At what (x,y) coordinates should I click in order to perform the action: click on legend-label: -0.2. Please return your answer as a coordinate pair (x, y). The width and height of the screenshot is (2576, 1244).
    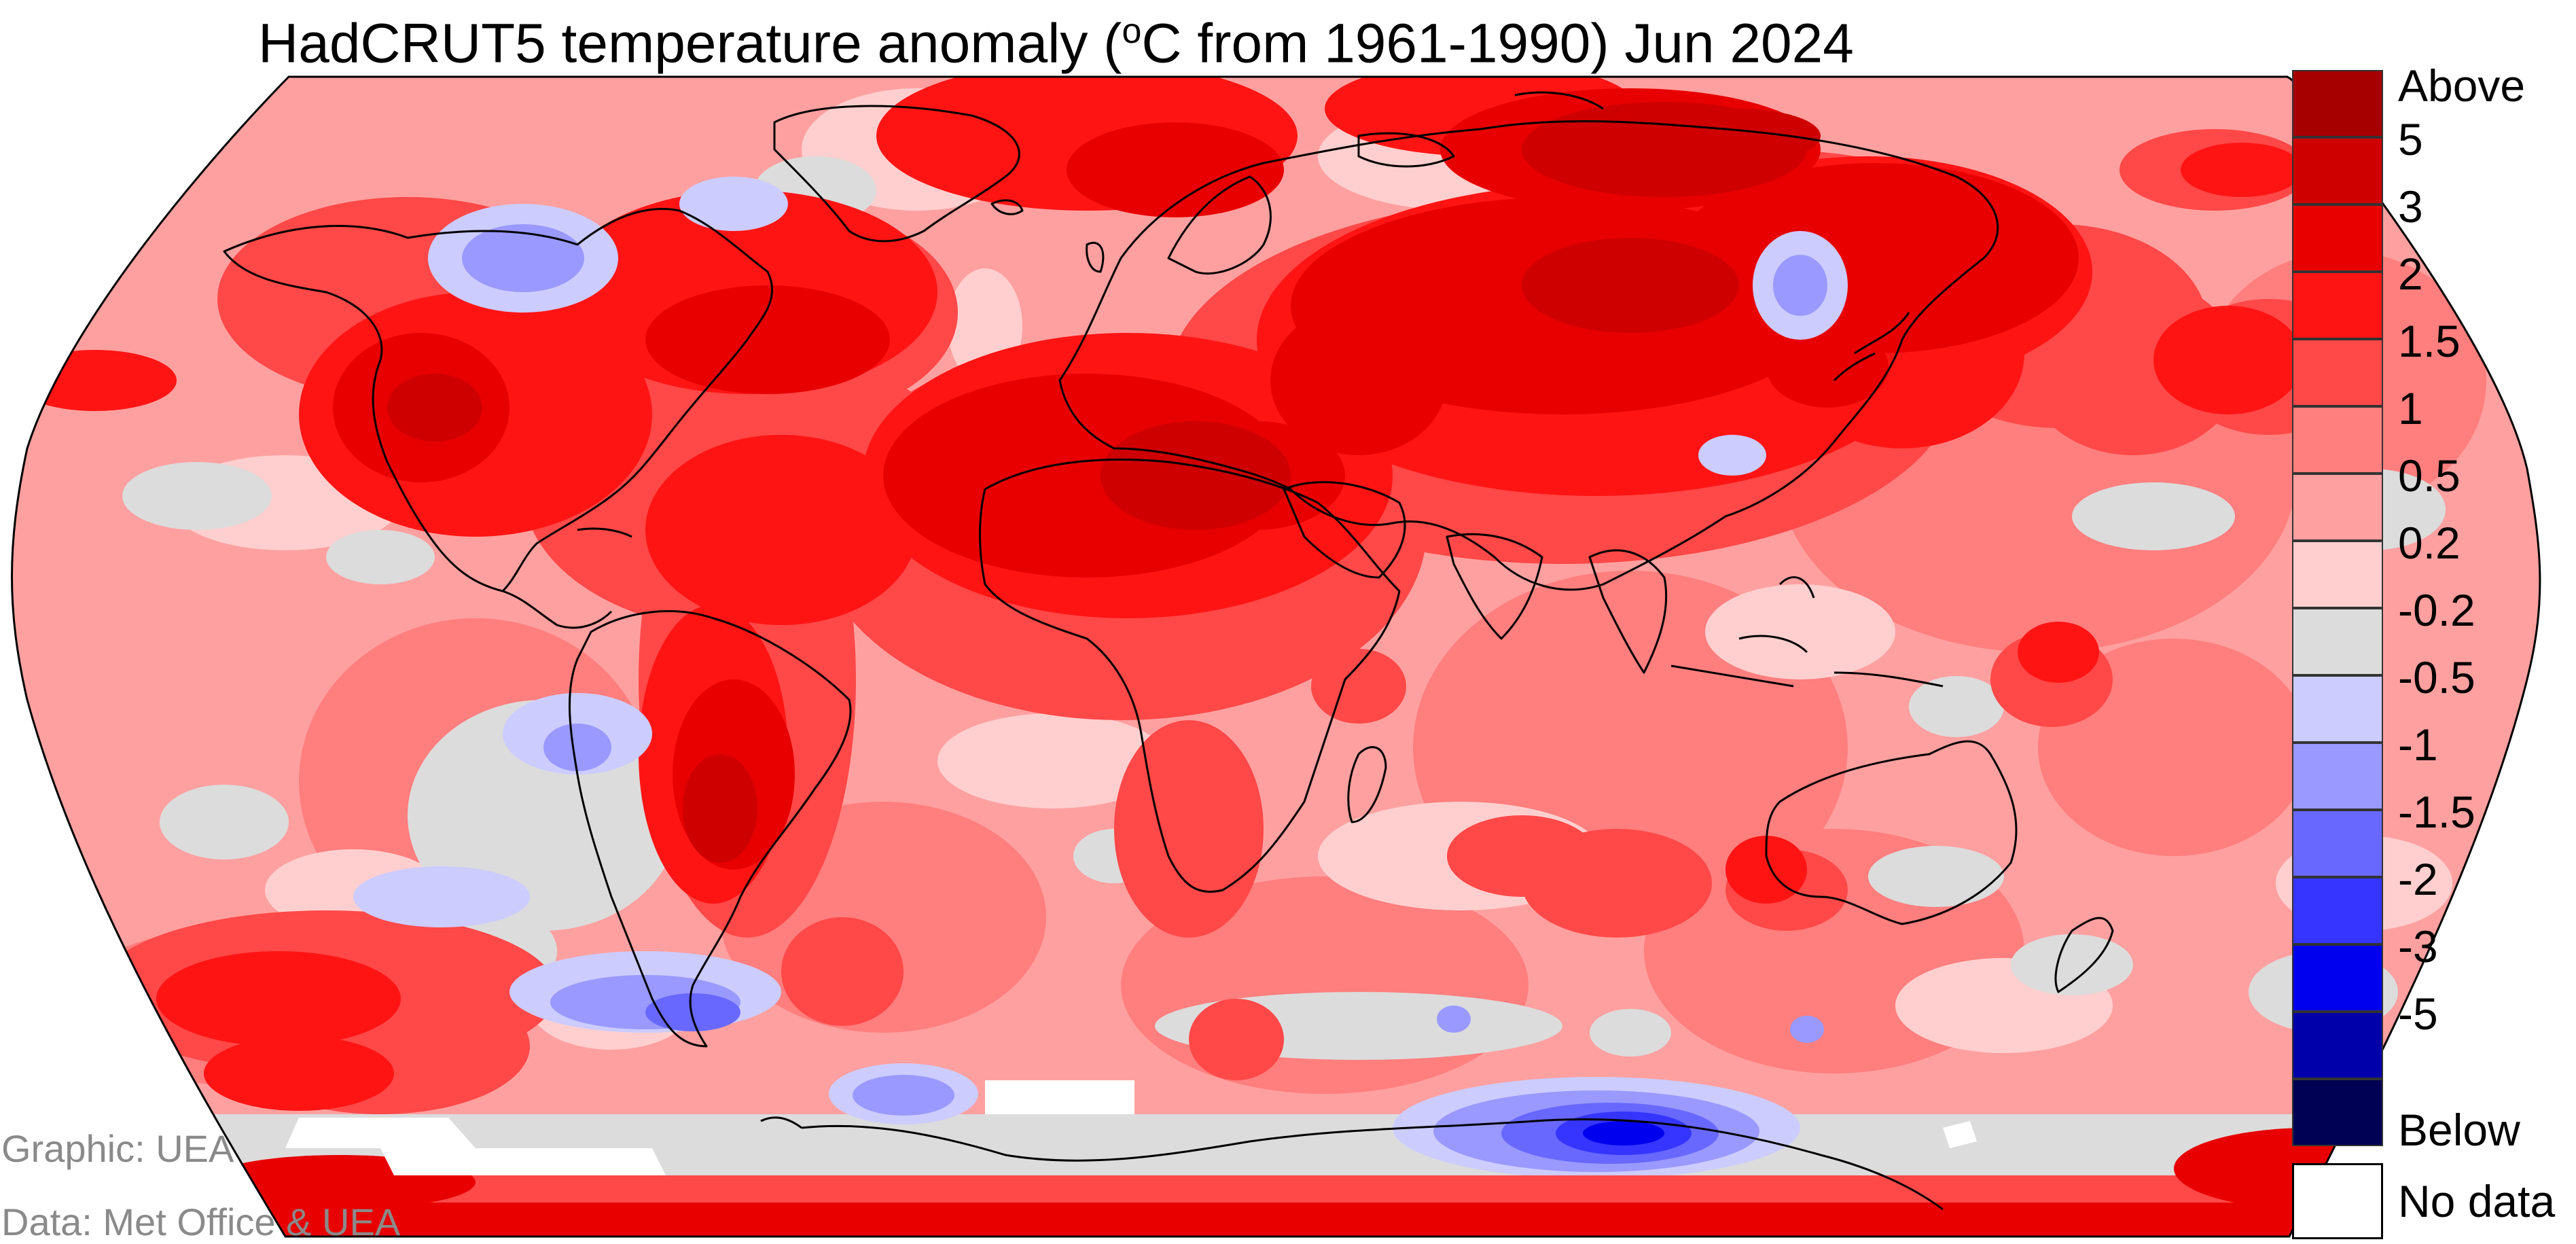
    Looking at the image, I should click on (2436, 610).